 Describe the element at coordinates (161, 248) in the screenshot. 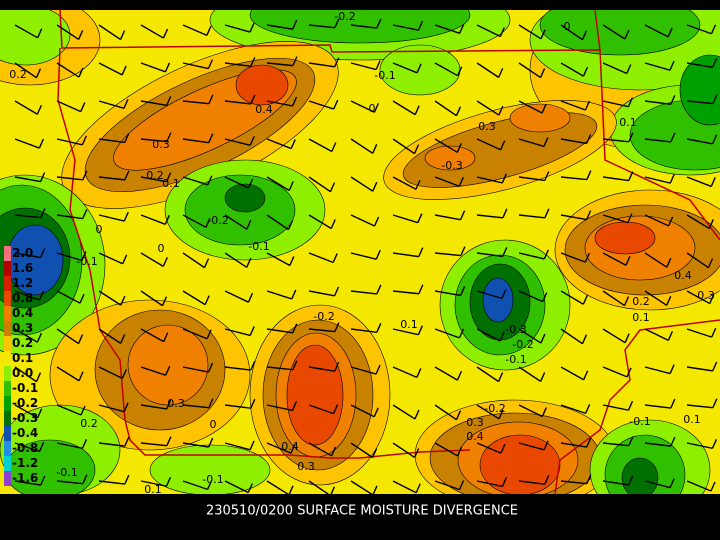

I see `contour-label: 0` at that location.